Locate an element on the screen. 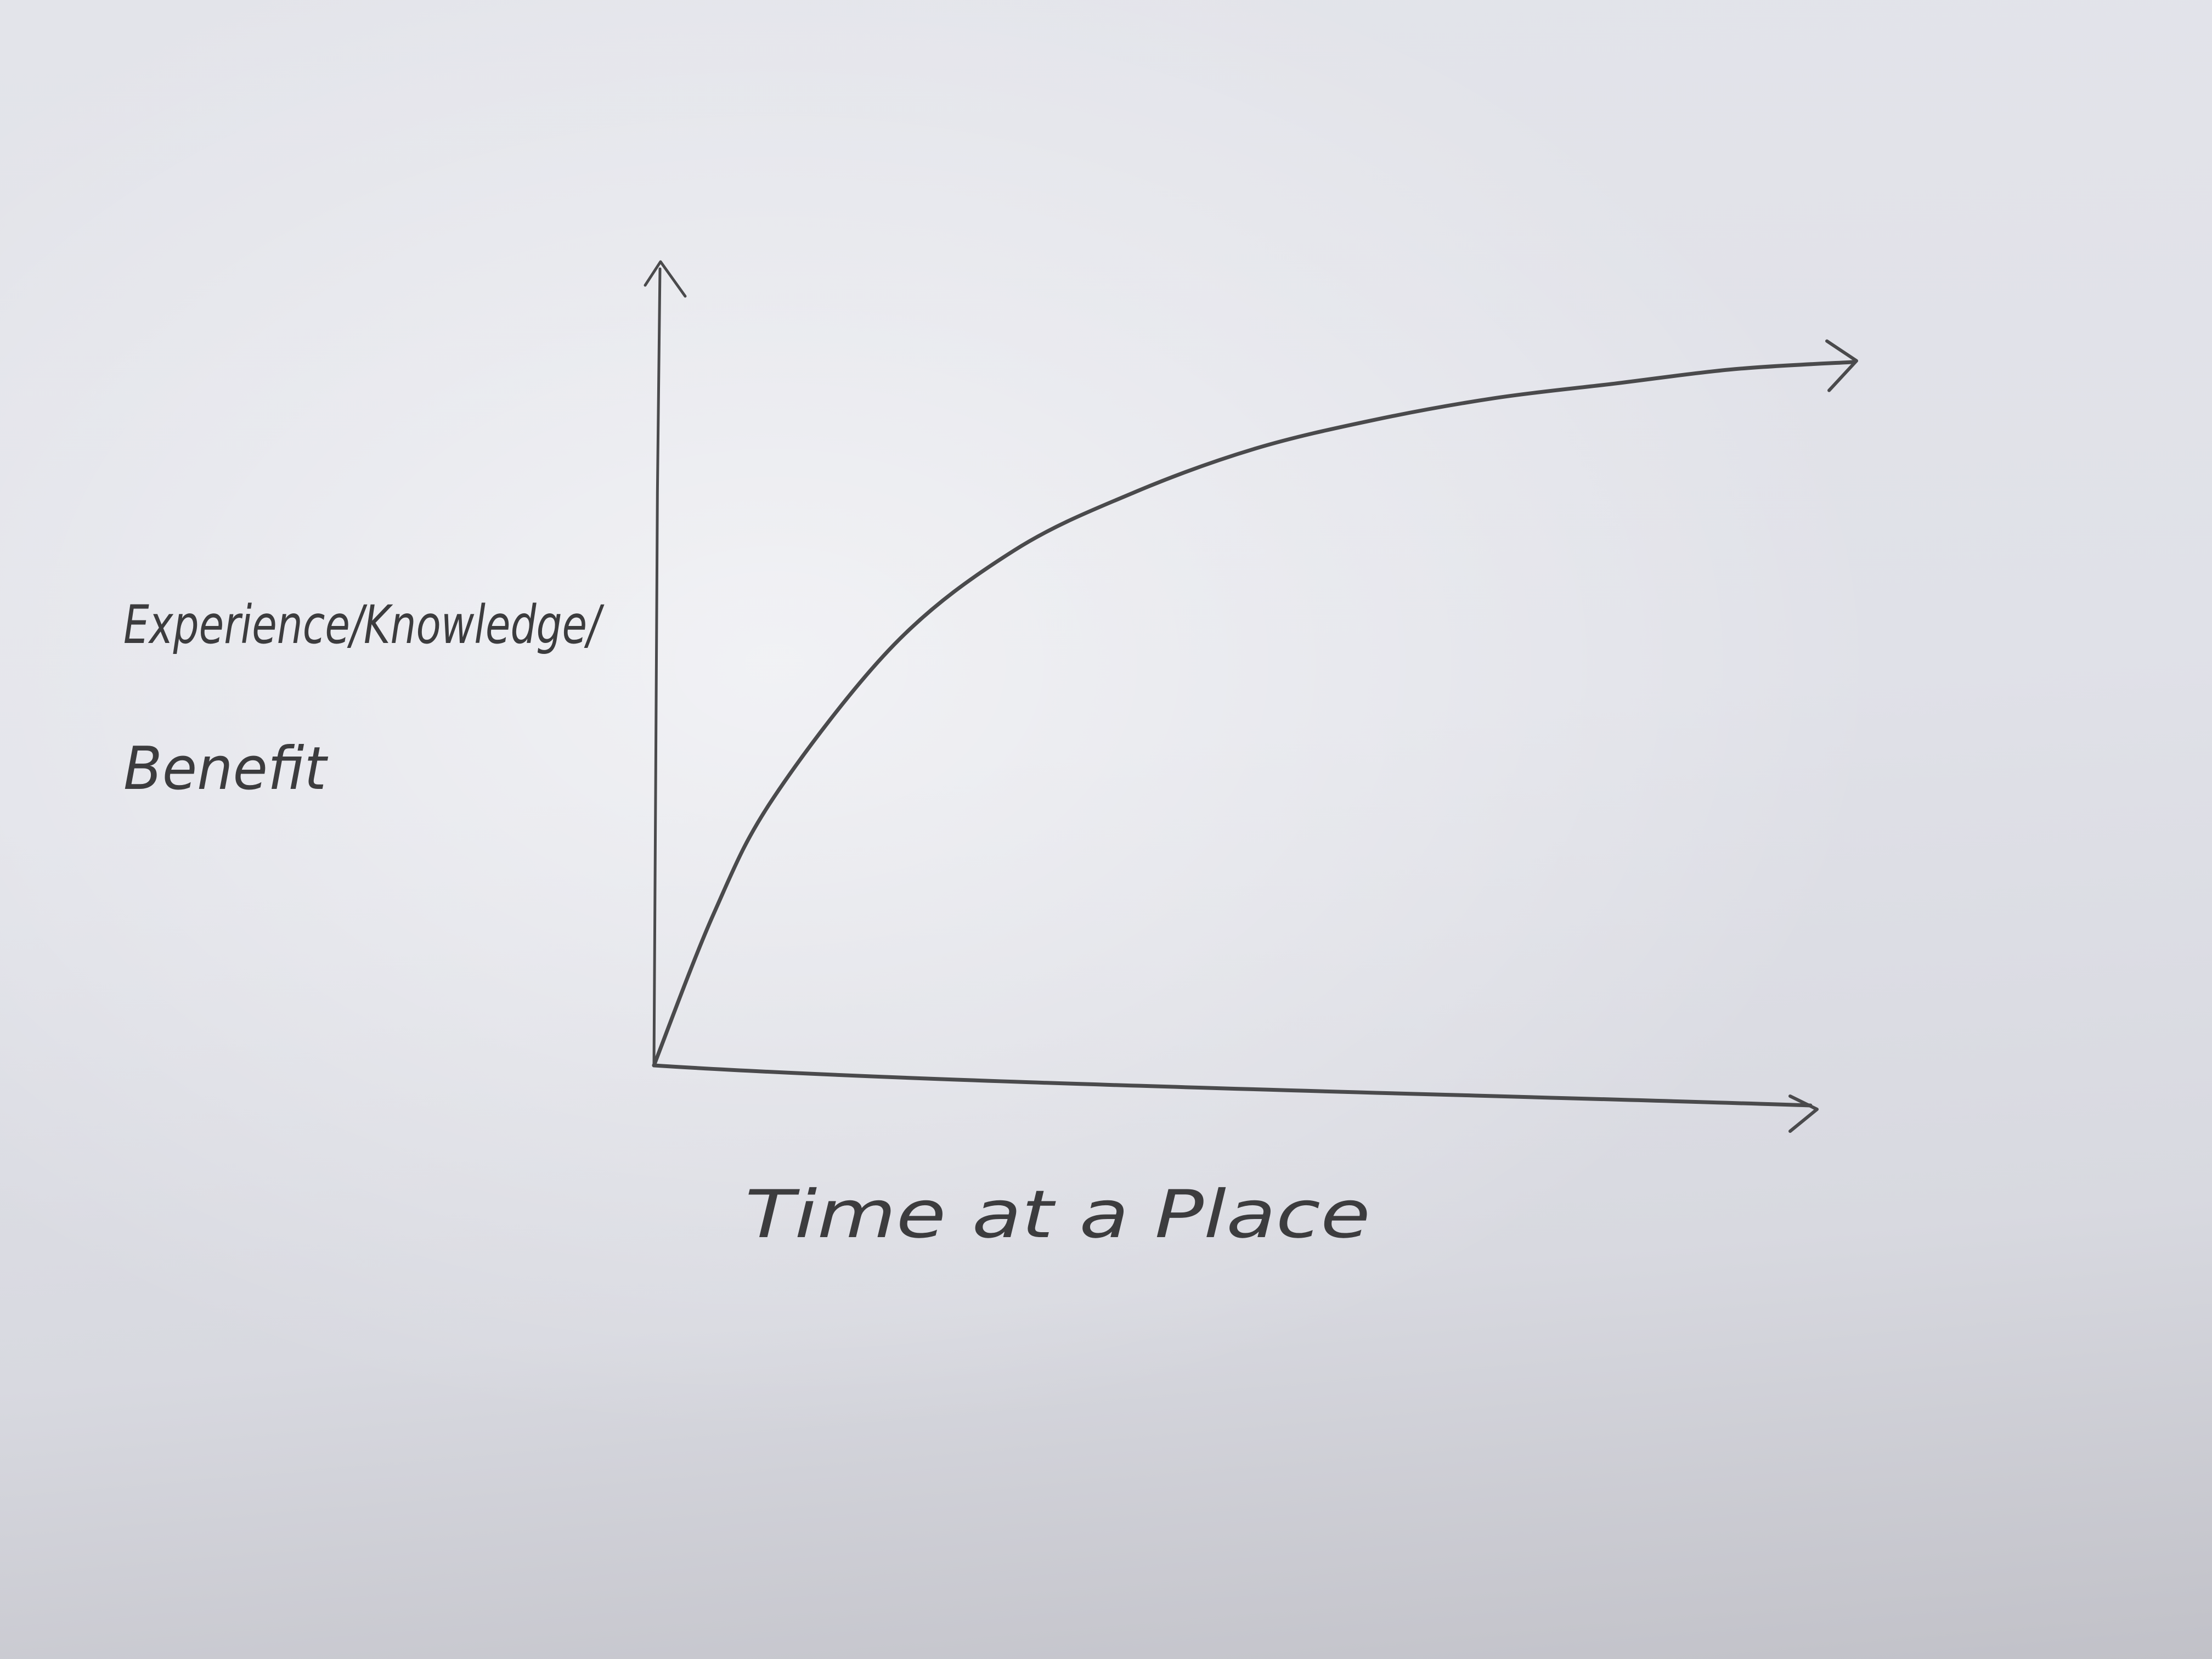 Image resolution: width=2212 pixels, height=1659 pixels. series-line-arrowhead is located at coordinates (1841, 365).